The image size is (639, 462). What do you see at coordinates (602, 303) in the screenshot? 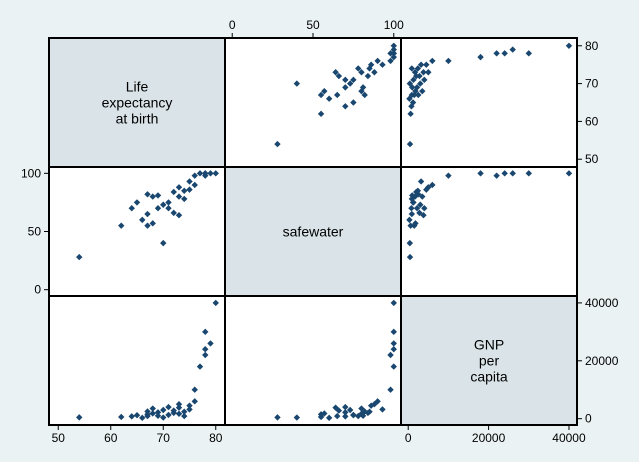
I see `y-tick-label-gnp: 40000` at bounding box center [602, 303].